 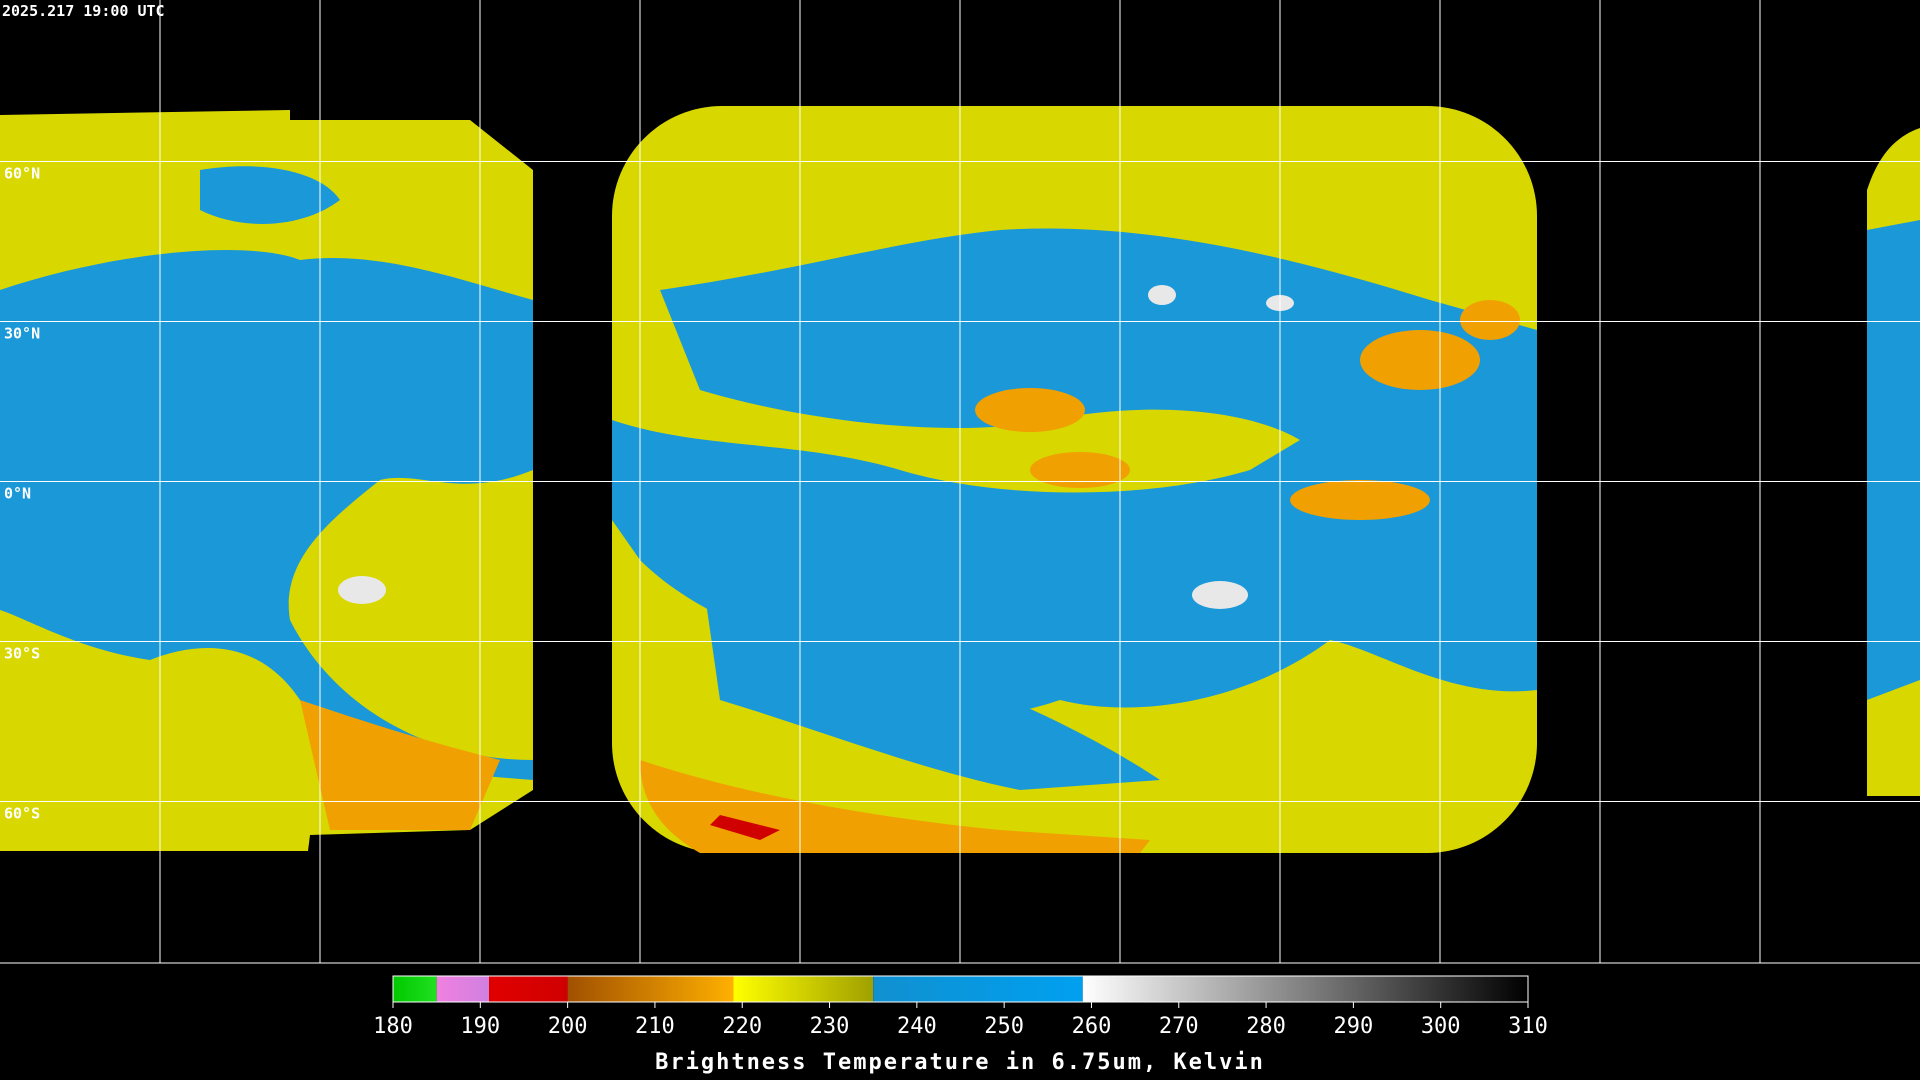 I want to click on colorbar-tick-label: 290, so click(x=1354, y=1026).